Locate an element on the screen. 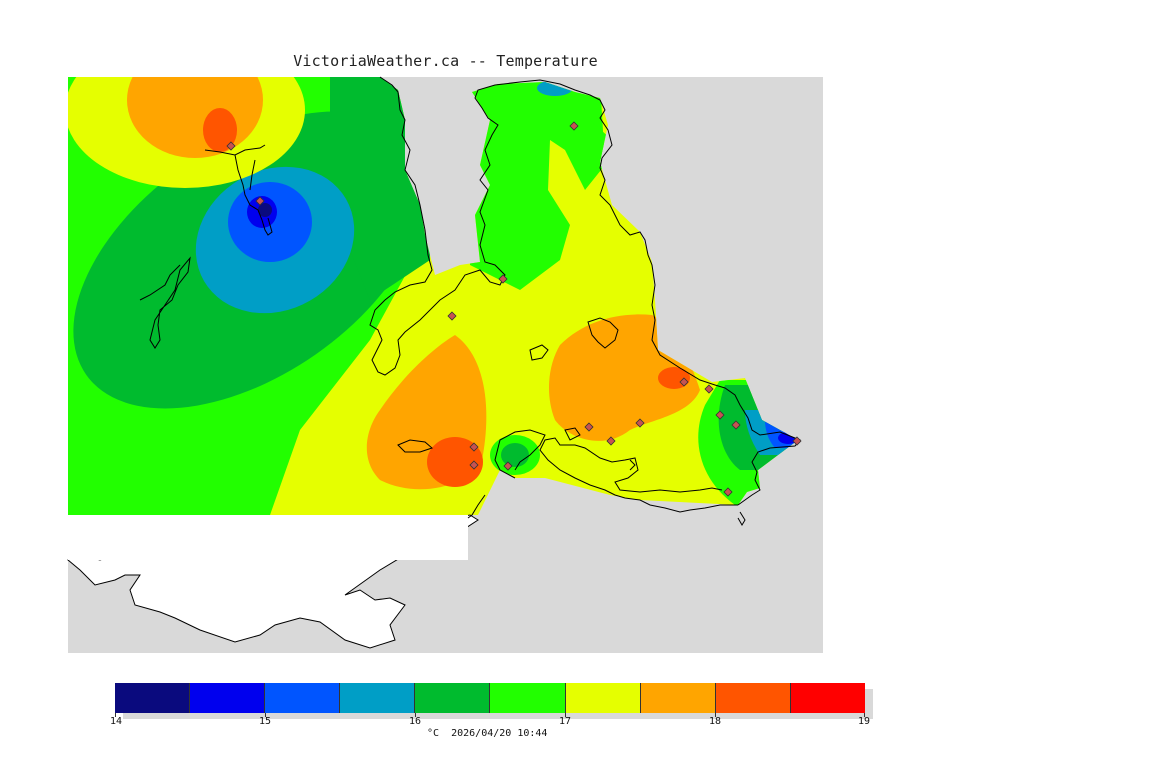 The width and height of the screenshot is (1152, 768). legend-tick-15: 15 is located at coordinates (265, 721).